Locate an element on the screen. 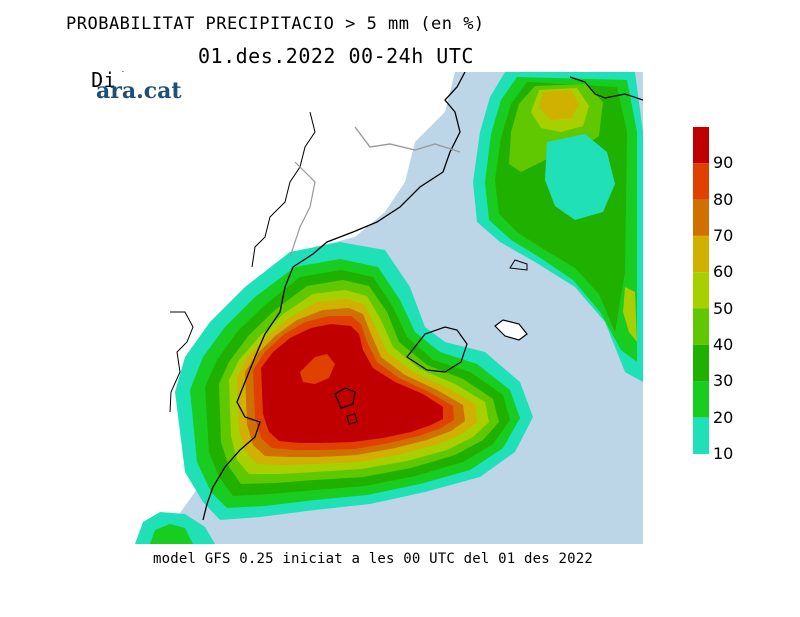  legend-colorbar is located at coordinates (701, 290).